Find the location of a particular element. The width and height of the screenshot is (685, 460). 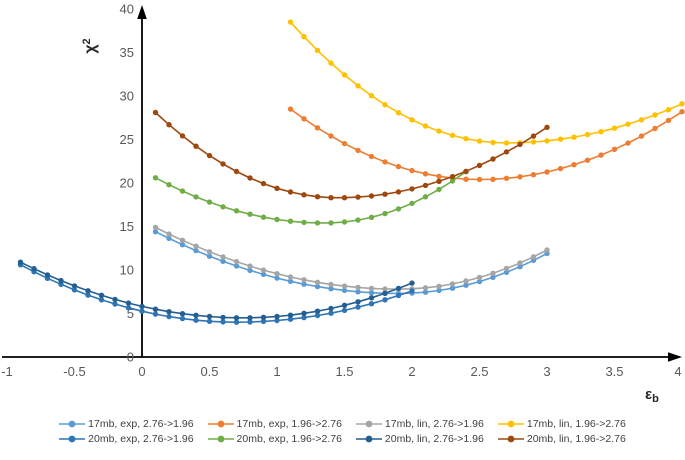

x-tick-label: -0.5 is located at coordinates (74, 371).